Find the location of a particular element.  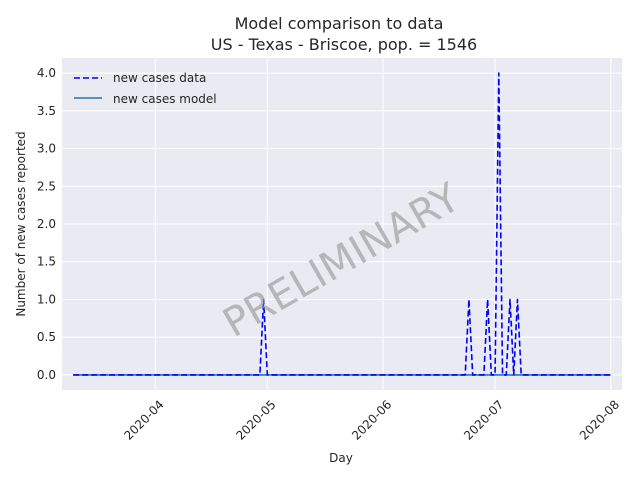

y-tick-label: 1.0 is located at coordinates (46, 299).